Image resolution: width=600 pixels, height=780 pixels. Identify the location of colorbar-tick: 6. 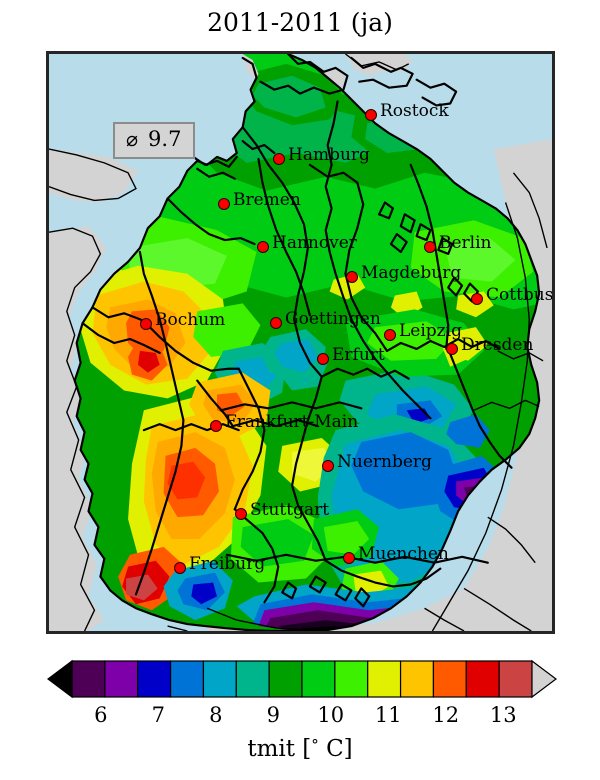
(101, 715).